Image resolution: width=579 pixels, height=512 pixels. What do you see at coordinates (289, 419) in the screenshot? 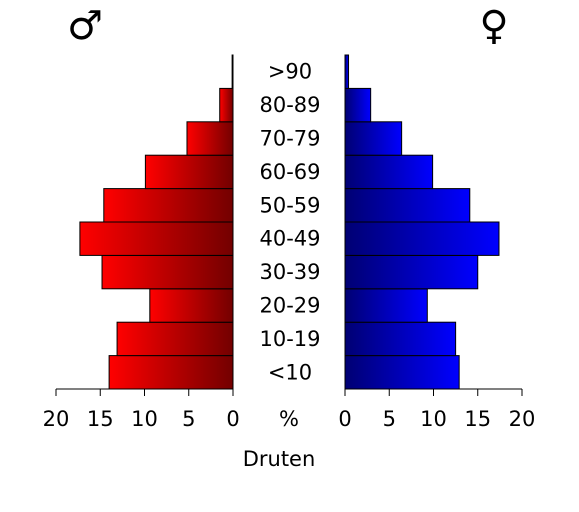
I see `axis-label: %` at bounding box center [289, 419].